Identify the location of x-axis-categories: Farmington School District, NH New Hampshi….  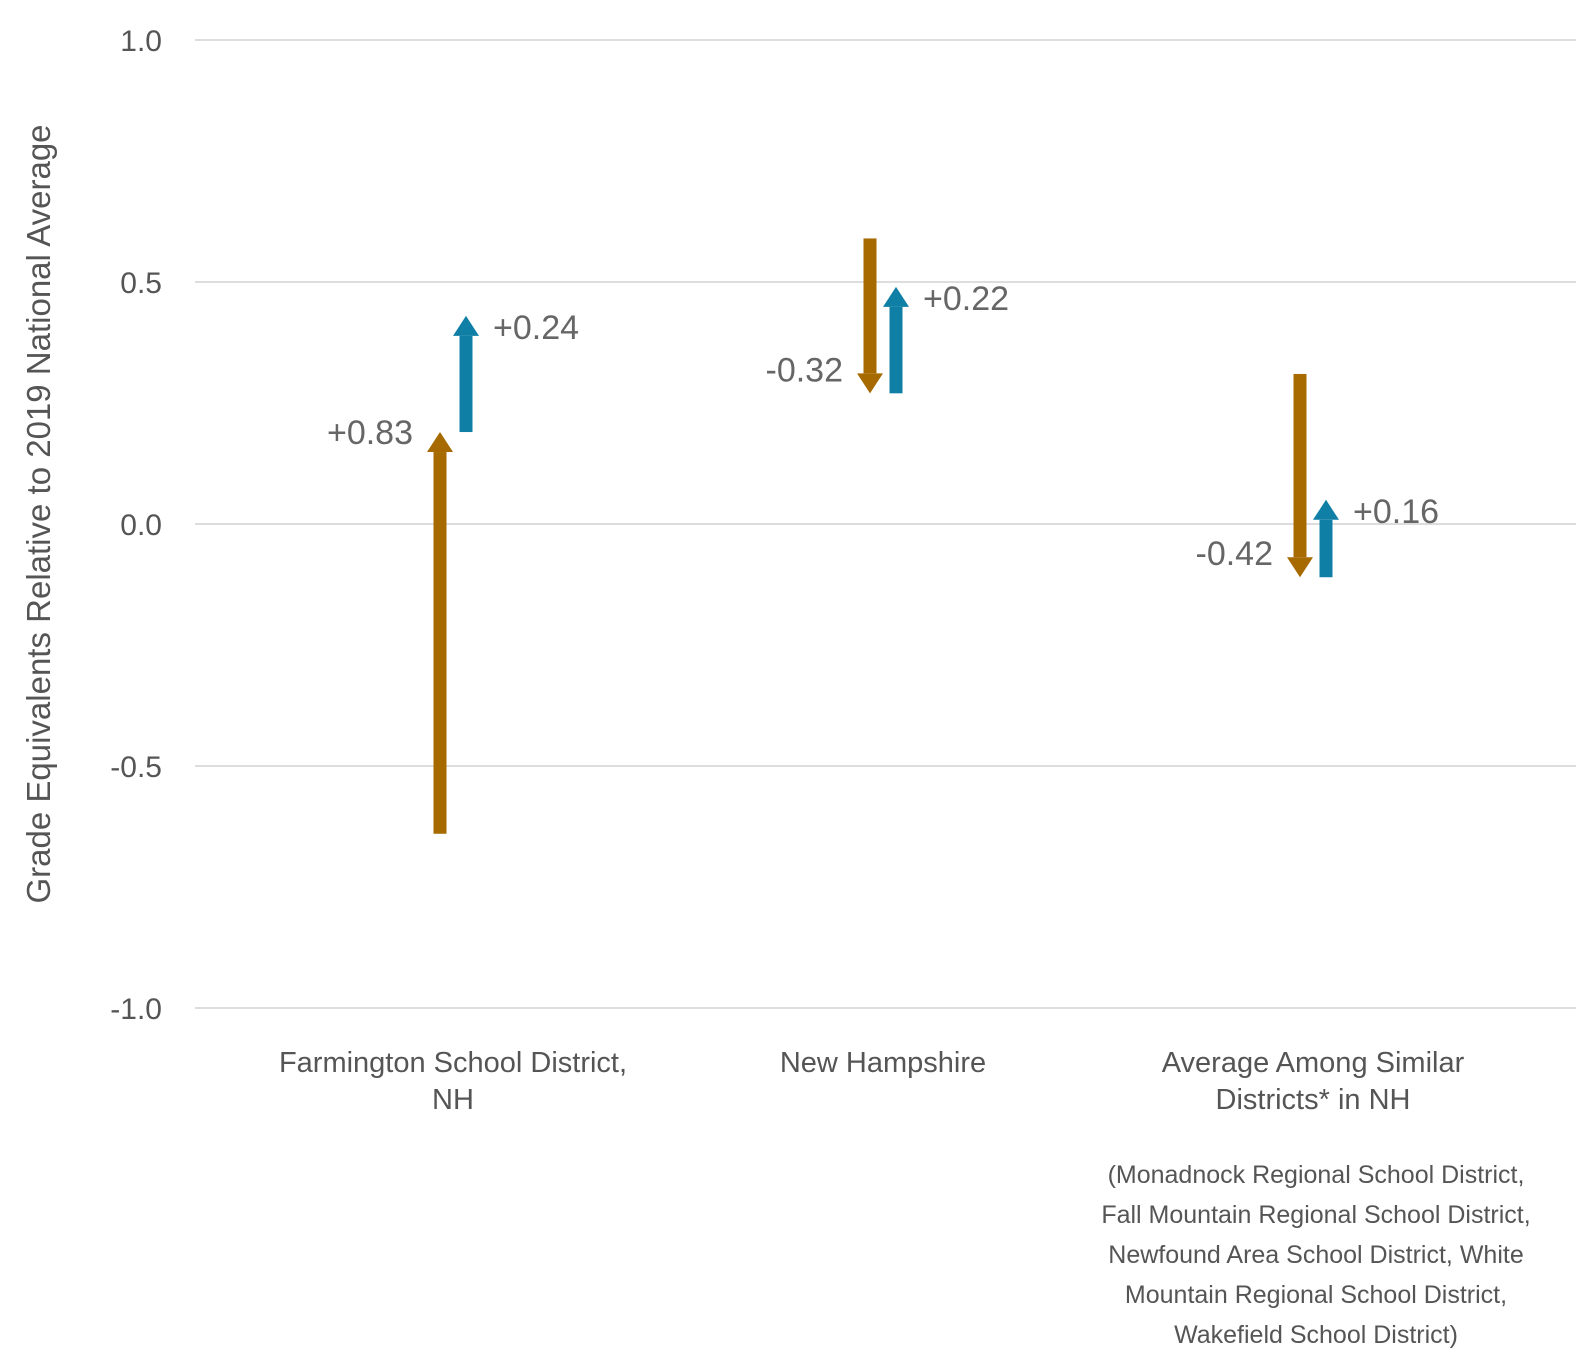
(872, 1081).